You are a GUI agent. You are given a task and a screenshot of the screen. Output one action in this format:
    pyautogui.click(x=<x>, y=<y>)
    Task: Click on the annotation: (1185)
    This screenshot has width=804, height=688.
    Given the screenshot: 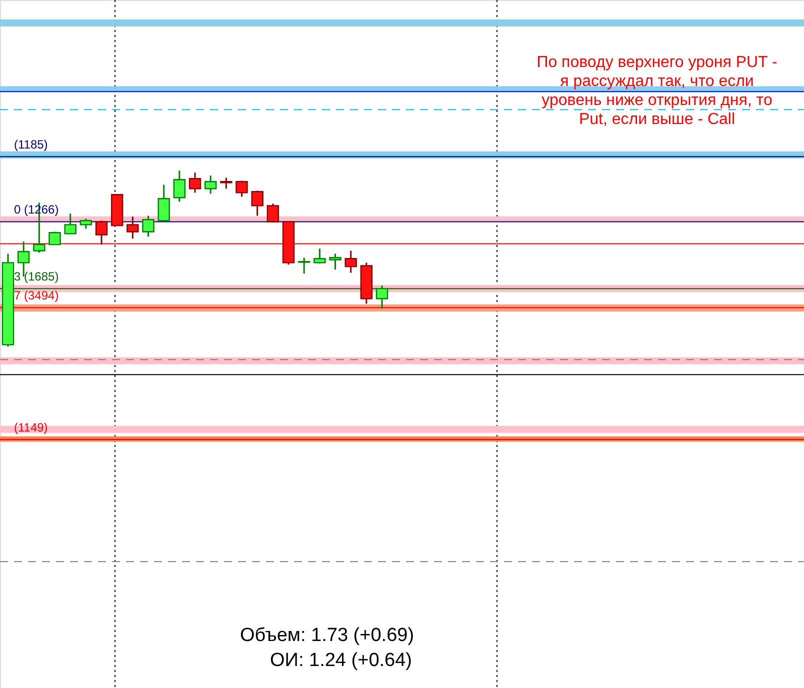 What is the action you would take?
    pyautogui.click(x=31, y=145)
    